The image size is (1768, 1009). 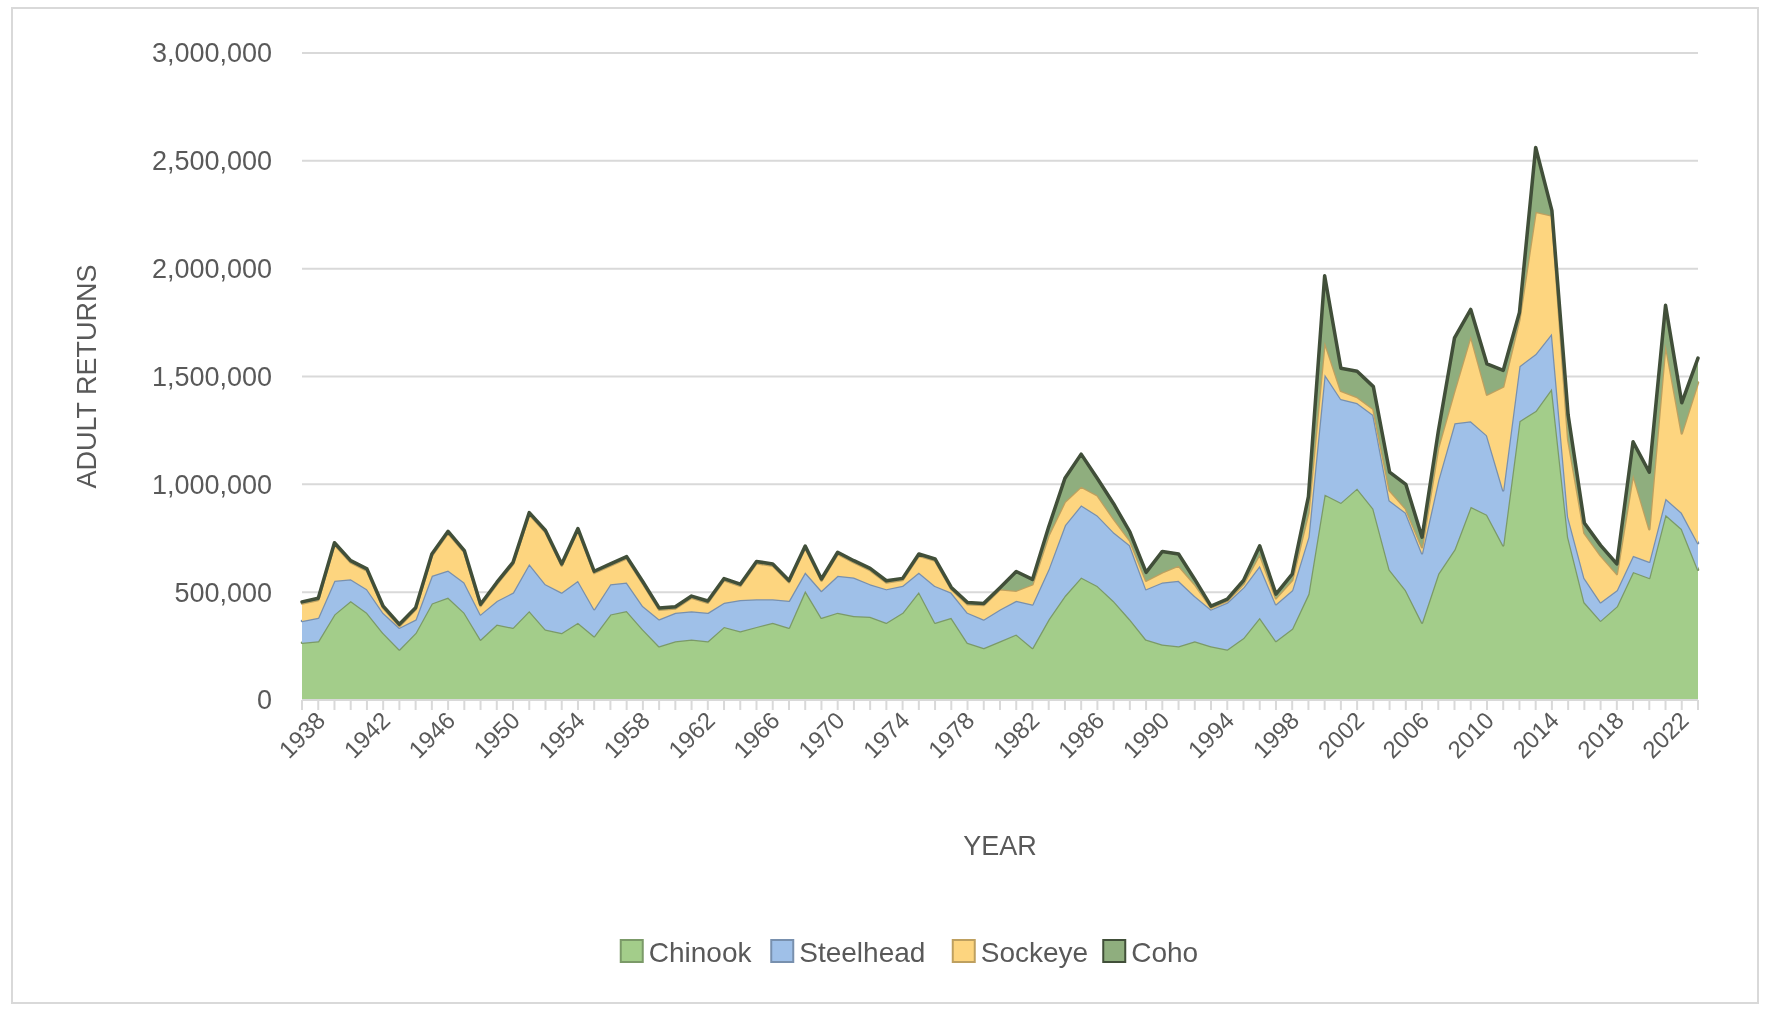 I want to click on y-tick-label: 2,500,000, so click(x=211, y=161).